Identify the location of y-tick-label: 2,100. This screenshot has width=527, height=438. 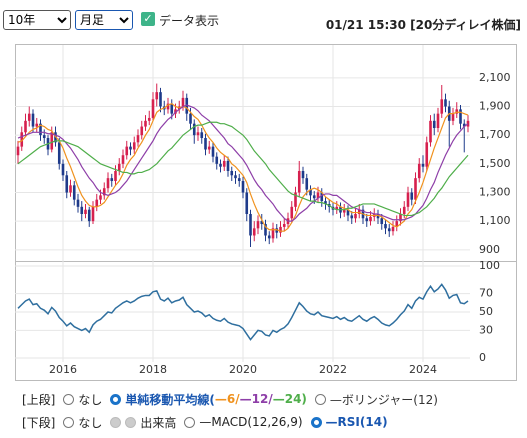
(495, 77).